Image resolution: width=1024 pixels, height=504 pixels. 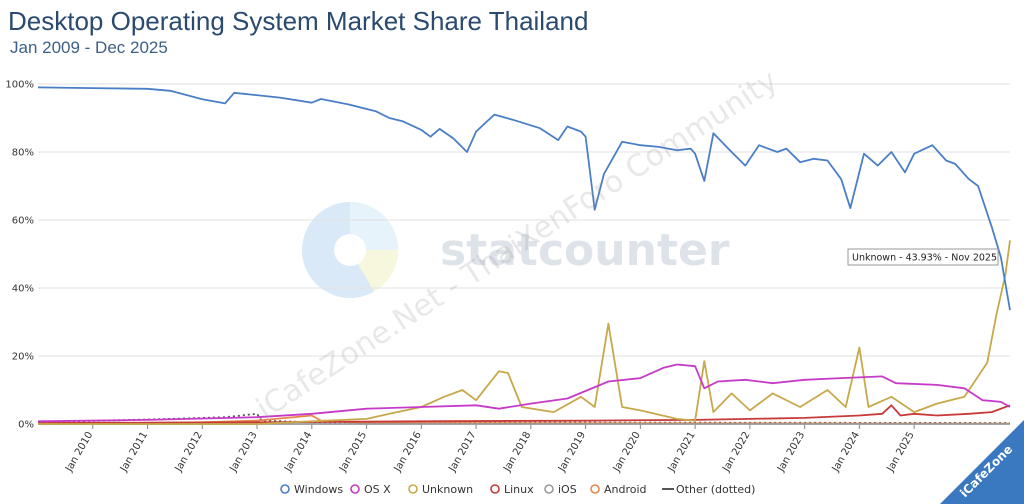 I want to click on y-tick-label: 40%, so click(x=23, y=289).